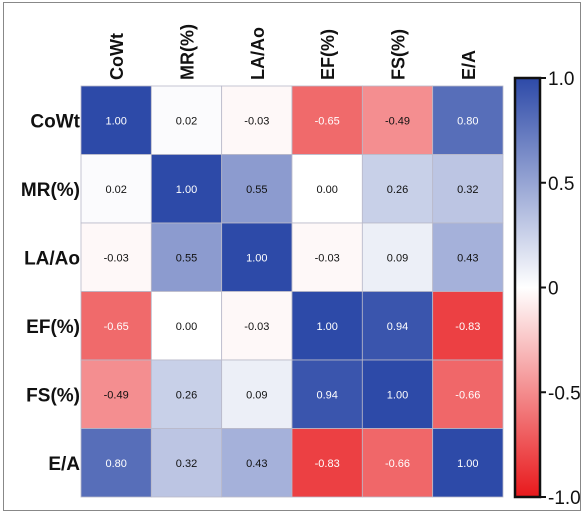 This screenshot has width=585, height=514. What do you see at coordinates (564, 498) in the screenshot?
I see `colorbar-tick-label: -1.0` at bounding box center [564, 498].